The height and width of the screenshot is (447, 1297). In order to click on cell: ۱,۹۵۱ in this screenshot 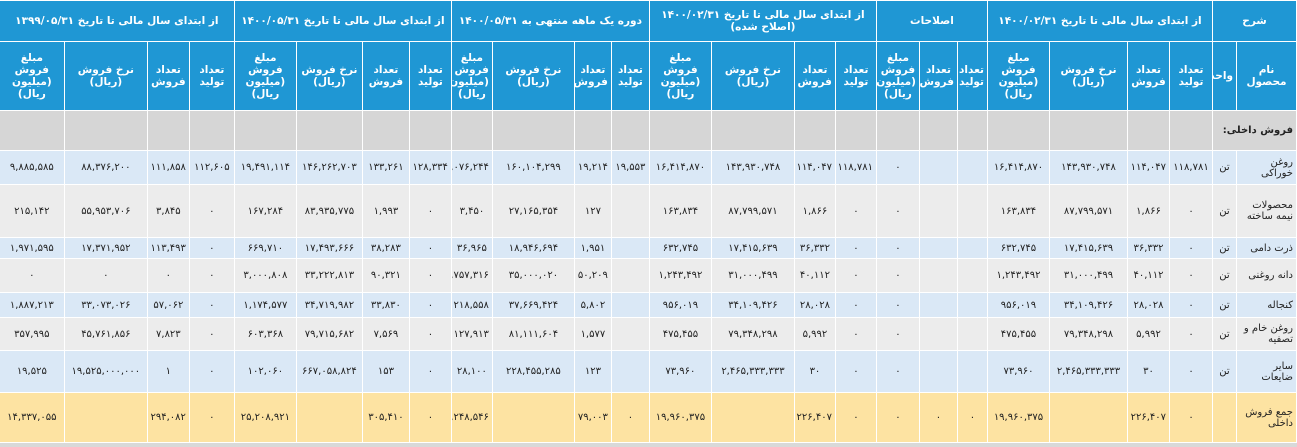, I will do `click(592, 248)`.